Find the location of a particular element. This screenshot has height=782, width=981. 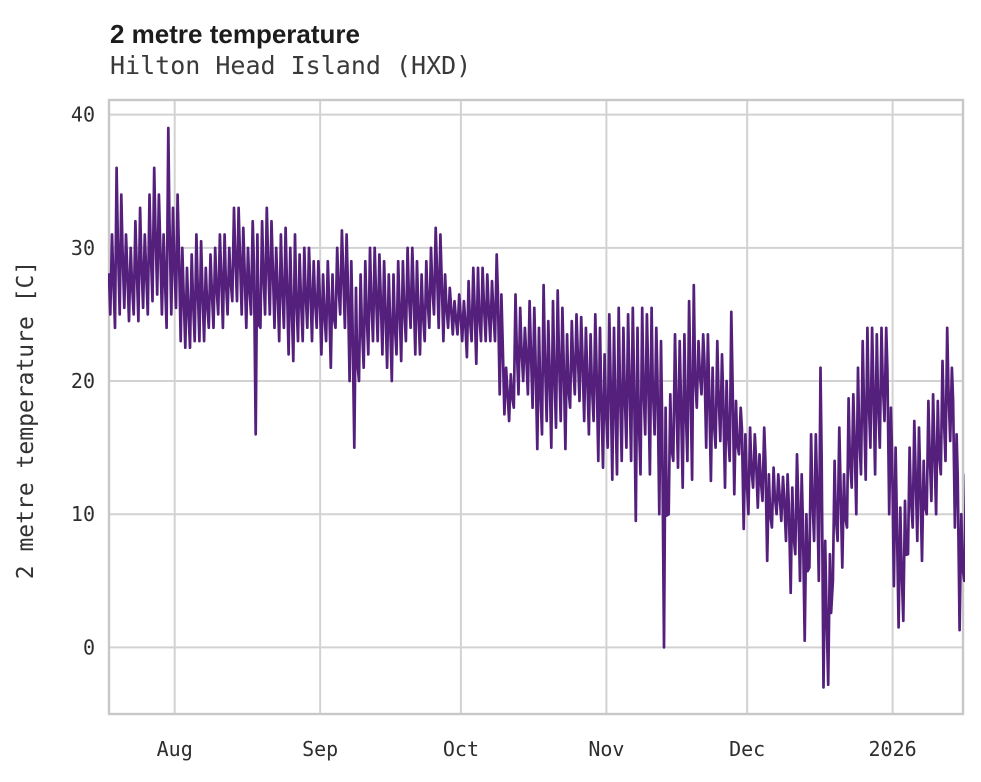

x-tick-label: Oct is located at coordinates (461, 749).